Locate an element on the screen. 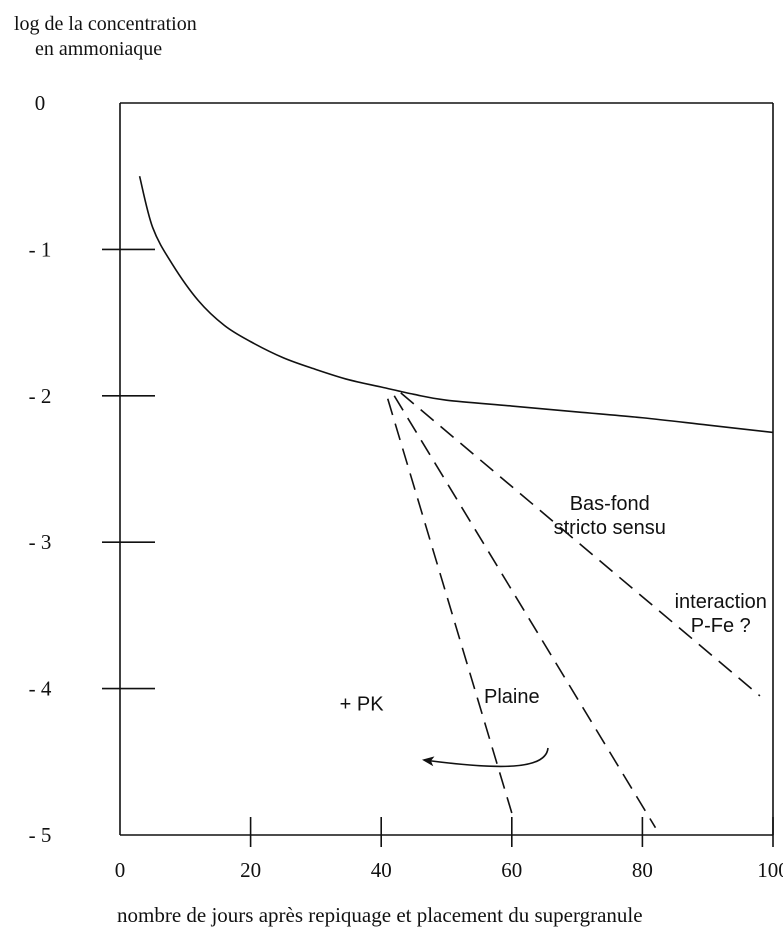 This screenshot has height=945, width=783. x-tick-label-1: 20 is located at coordinates (250, 870).